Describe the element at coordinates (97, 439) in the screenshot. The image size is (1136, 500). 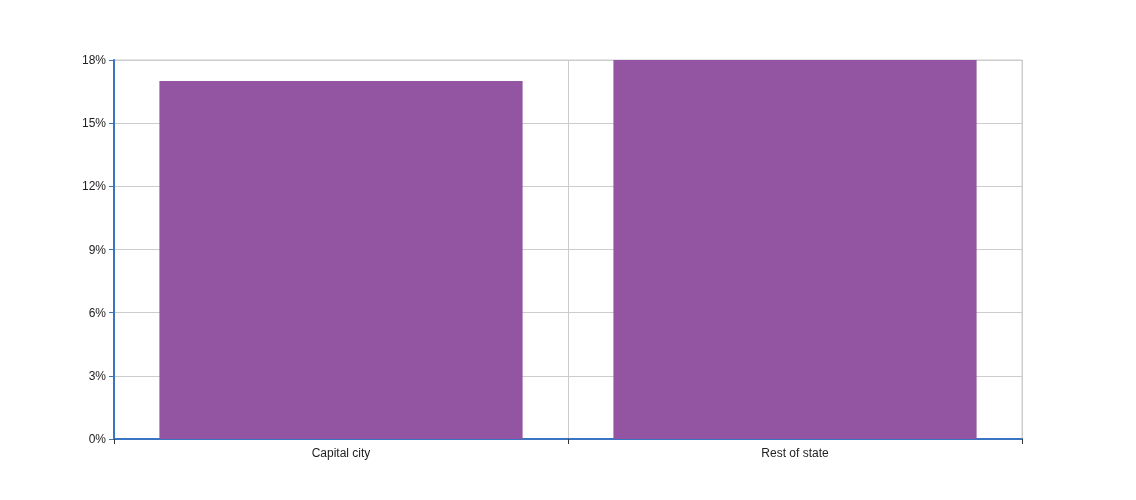
I see `y-tick-label: 0%` at that location.